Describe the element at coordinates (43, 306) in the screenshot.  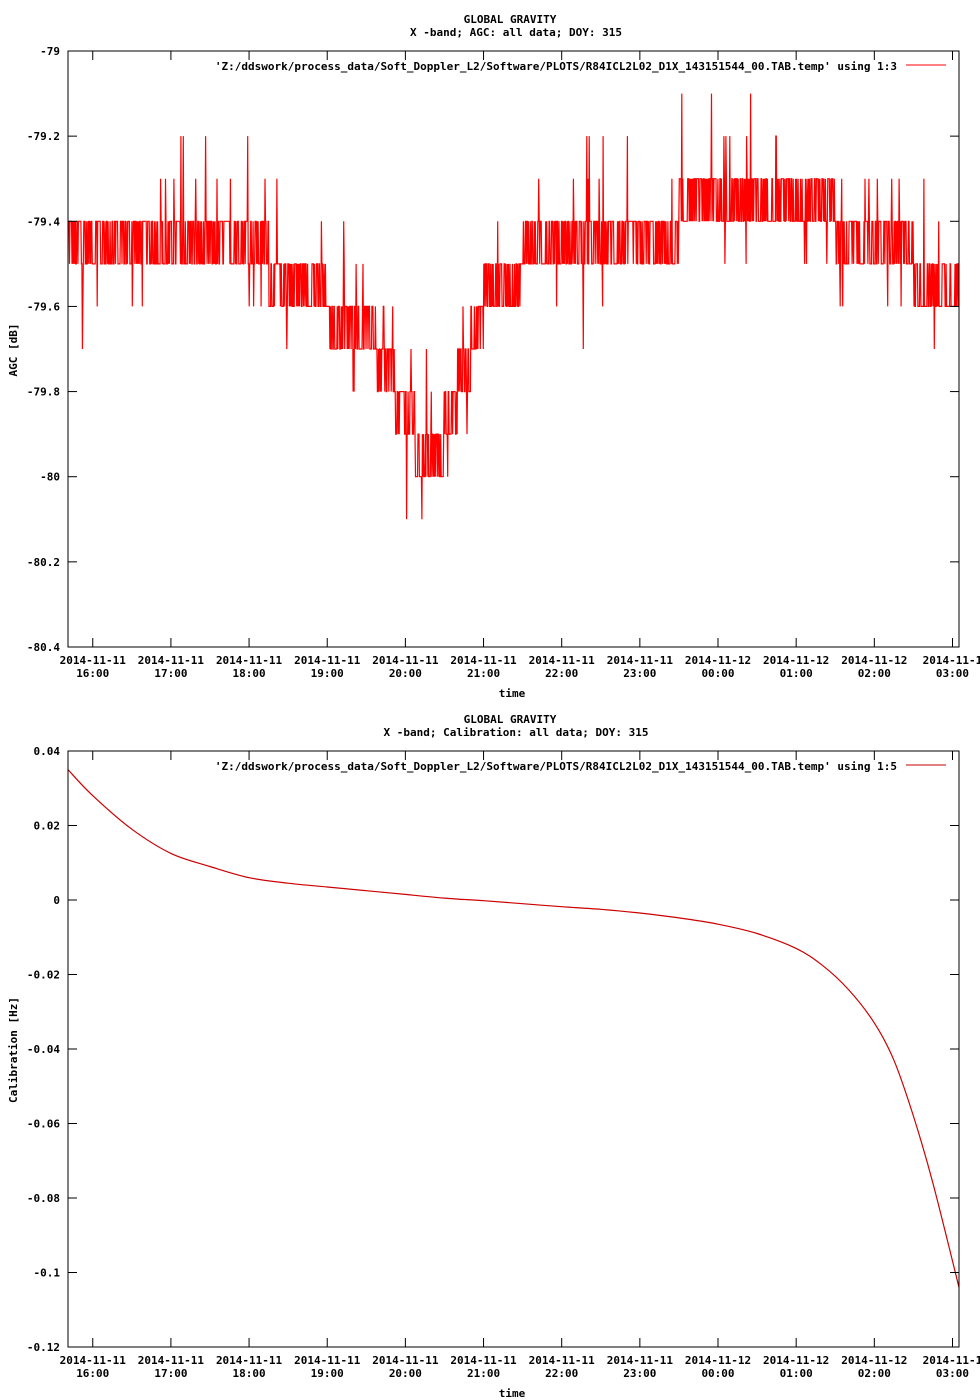
I see `y-tick-label: -79.6` at that location.